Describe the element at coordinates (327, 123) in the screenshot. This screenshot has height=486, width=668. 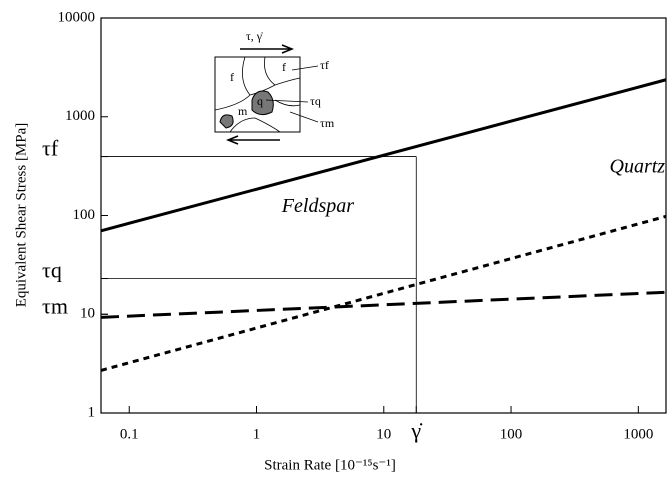
I see `stress-label: τm` at that location.